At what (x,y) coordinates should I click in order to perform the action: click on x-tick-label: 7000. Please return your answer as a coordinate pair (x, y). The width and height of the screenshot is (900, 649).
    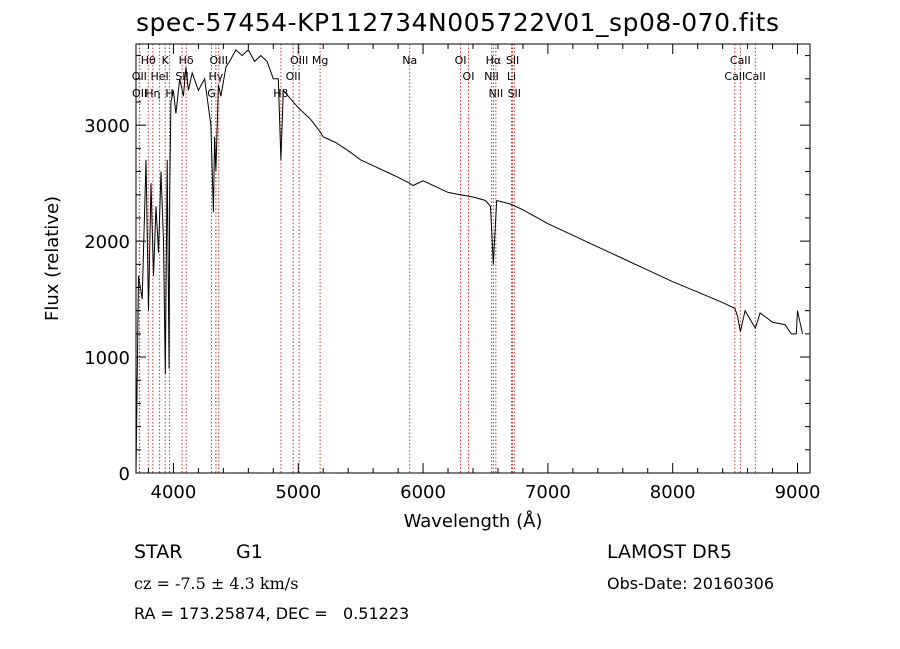
    Looking at the image, I should click on (548, 492).